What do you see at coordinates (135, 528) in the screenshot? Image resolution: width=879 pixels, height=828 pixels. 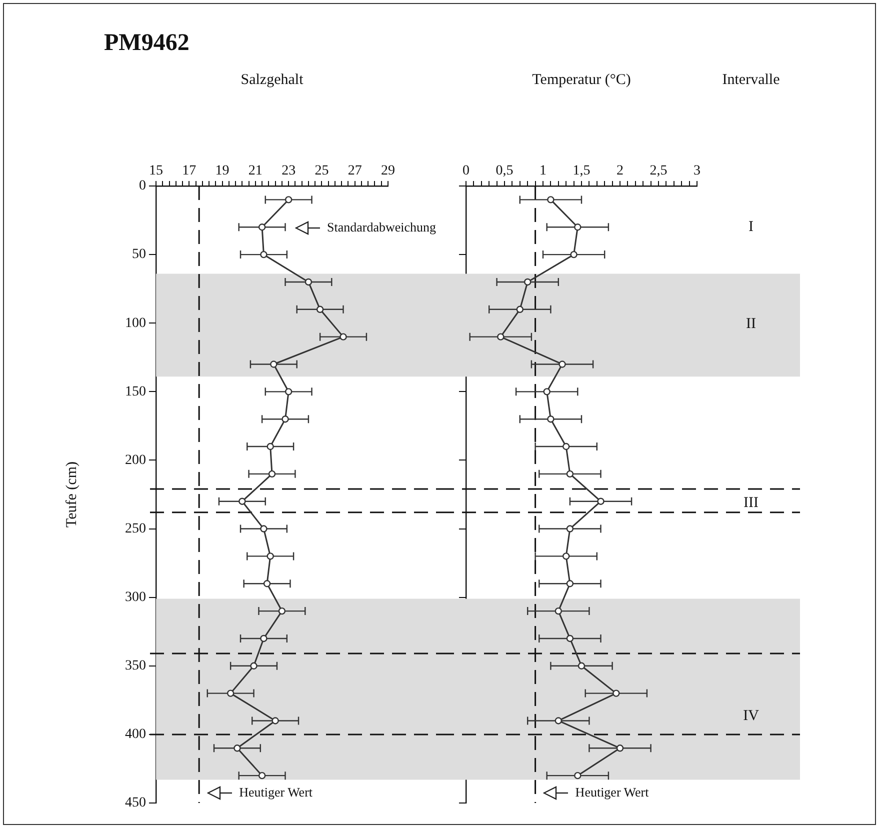 I see `y-tick-label: 250` at bounding box center [135, 528].